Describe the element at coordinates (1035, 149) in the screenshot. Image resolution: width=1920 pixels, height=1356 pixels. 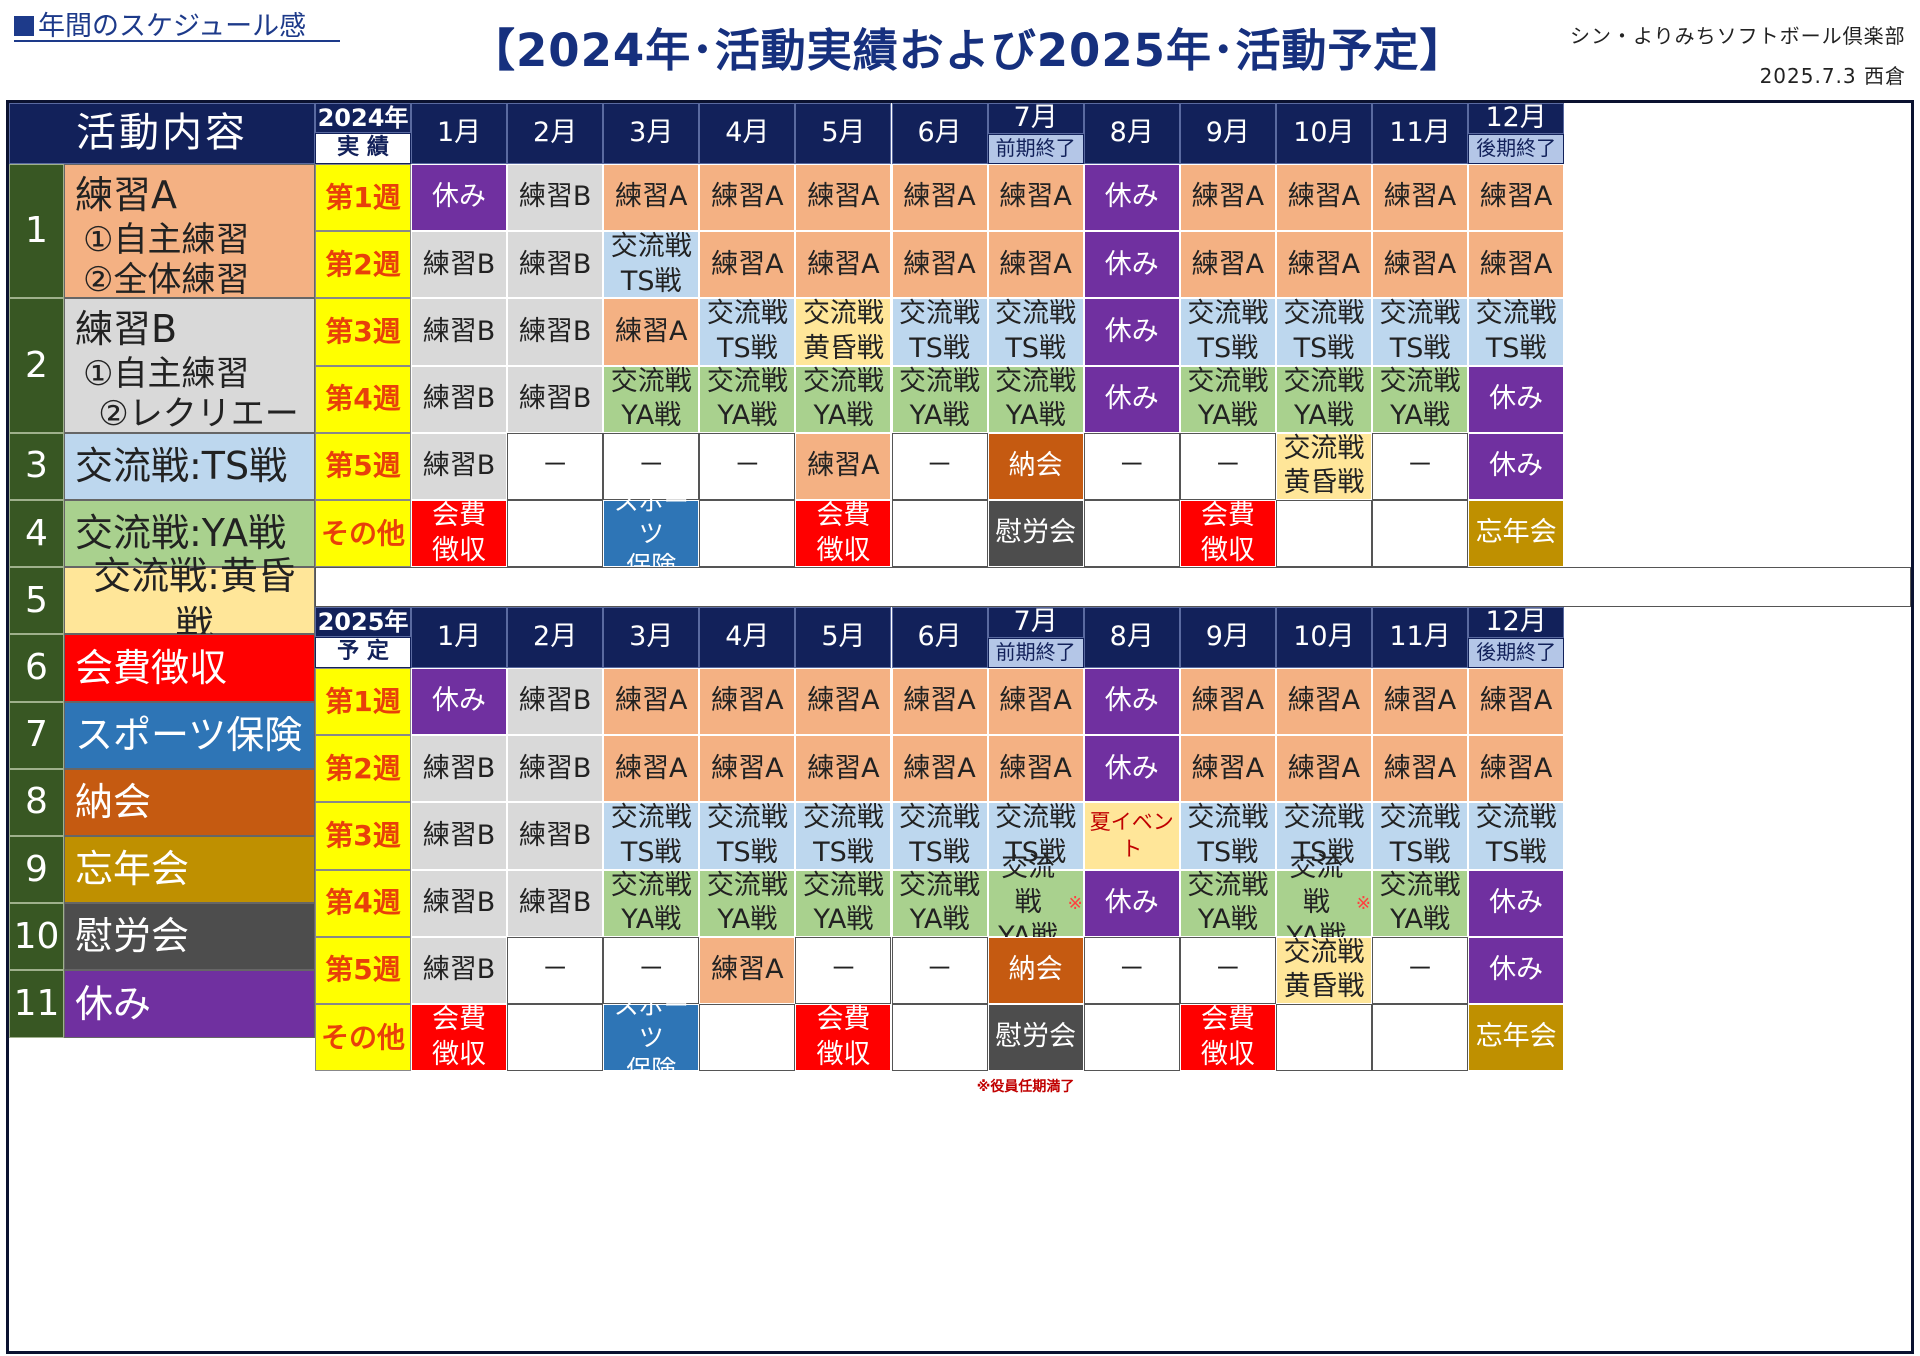
I see `period-end-label: 前期終了` at that location.